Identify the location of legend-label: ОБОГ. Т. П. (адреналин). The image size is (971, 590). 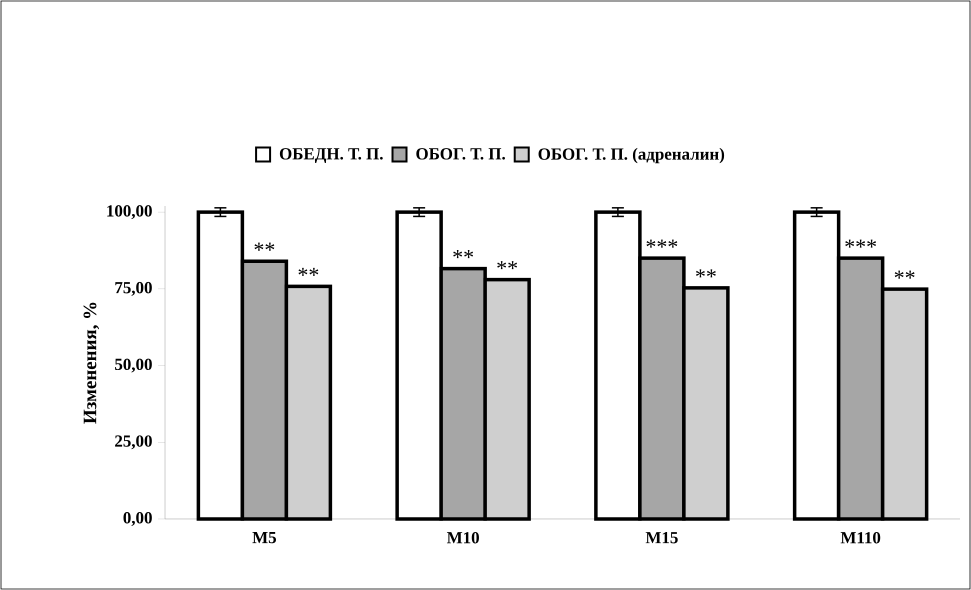
(631, 156).